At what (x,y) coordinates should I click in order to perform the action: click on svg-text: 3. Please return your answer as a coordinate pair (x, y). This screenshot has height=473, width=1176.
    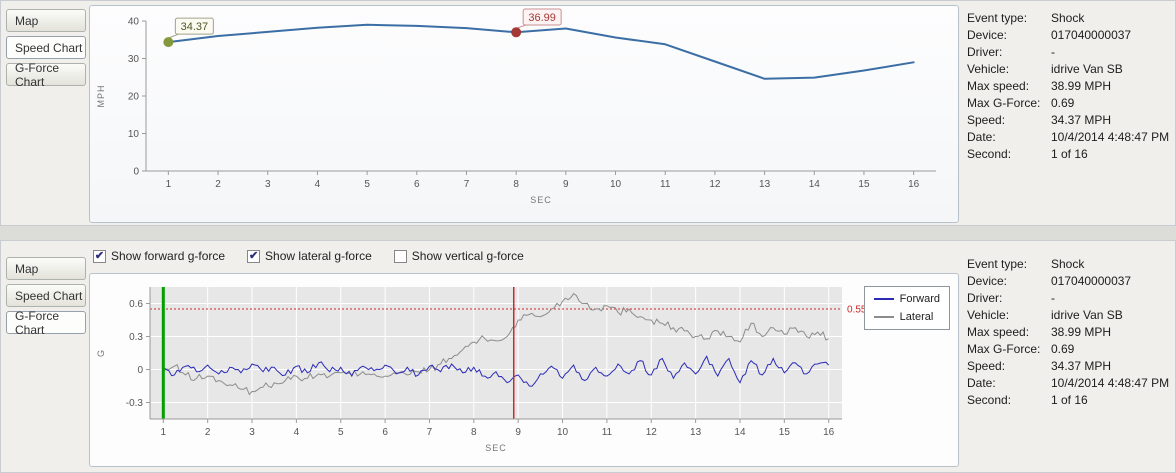
    Looking at the image, I should click on (268, 184).